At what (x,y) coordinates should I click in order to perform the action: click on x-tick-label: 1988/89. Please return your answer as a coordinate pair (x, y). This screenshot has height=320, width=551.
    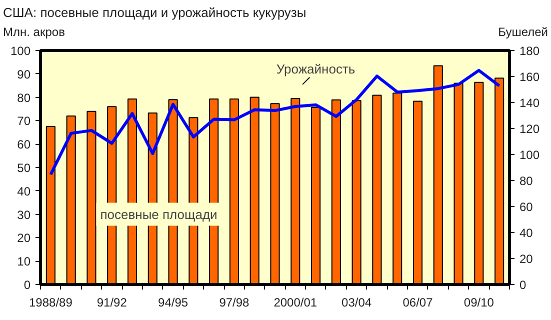
    Looking at the image, I should click on (51, 303).